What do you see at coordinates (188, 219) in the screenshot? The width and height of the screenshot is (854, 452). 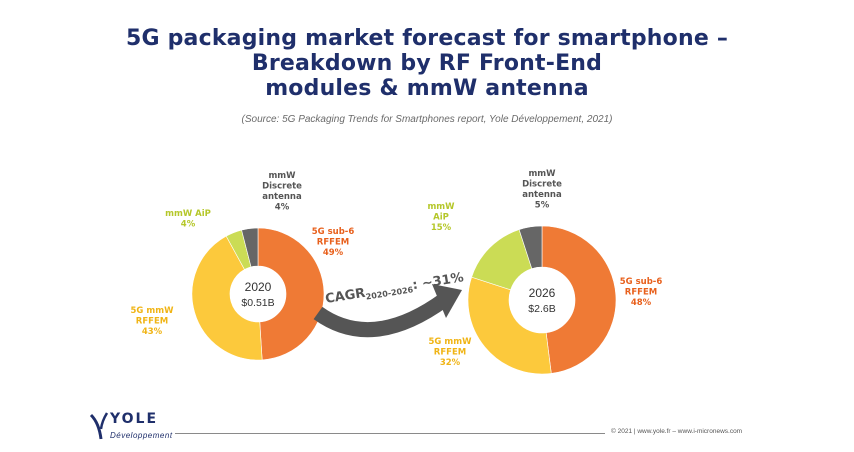 I see `slice-label-2020-2: mmW AiP 4%` at bounding box center [188, 219].